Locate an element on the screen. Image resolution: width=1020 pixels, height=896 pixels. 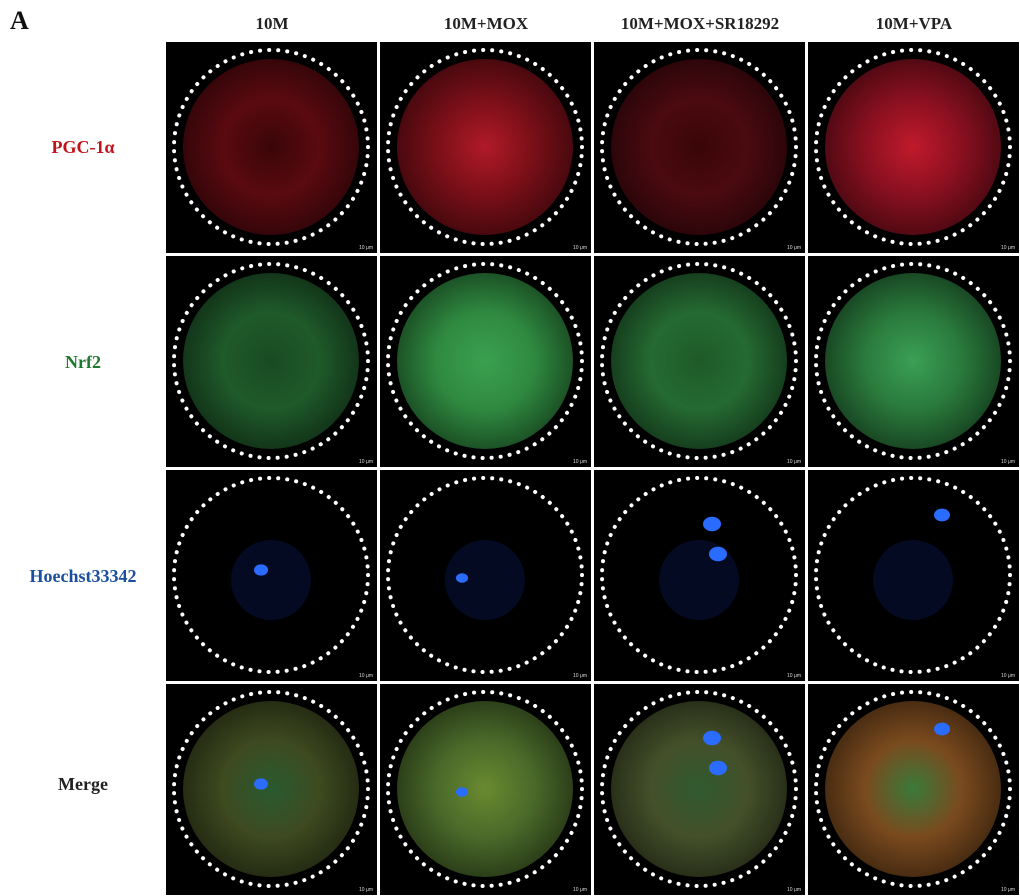
column-header: 10M is located at coordinates (272, 23).